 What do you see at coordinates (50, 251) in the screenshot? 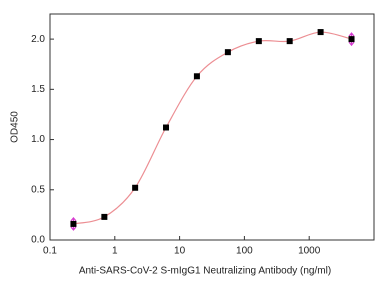
I see `x-tick-label: 0.1` at bounding box center [50, 251].